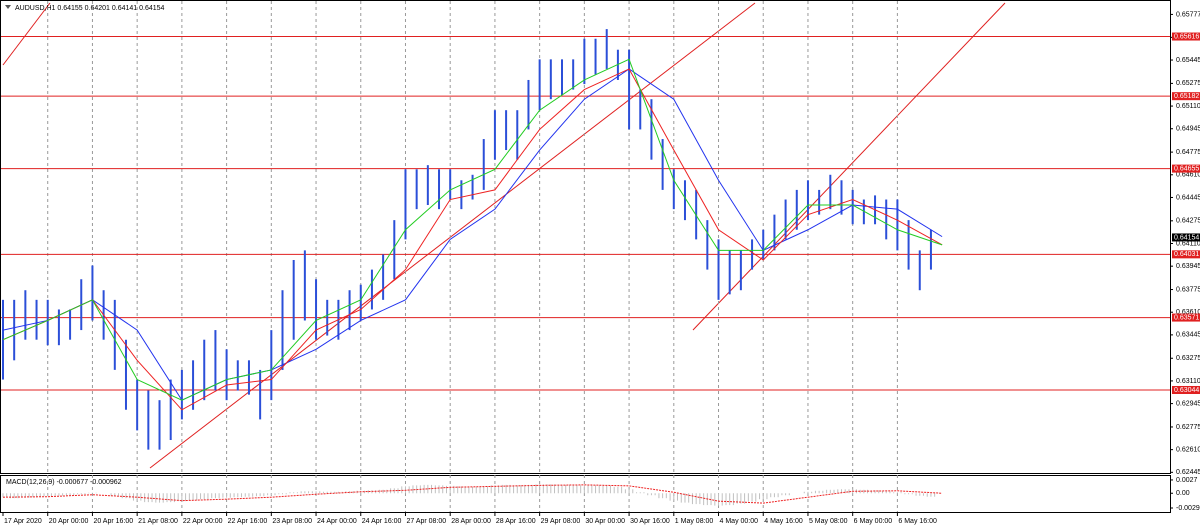  Describe the element at coordinates (828, 521) in the screenshot. I see `x-tick-label: 5 May 08:00` at that location.